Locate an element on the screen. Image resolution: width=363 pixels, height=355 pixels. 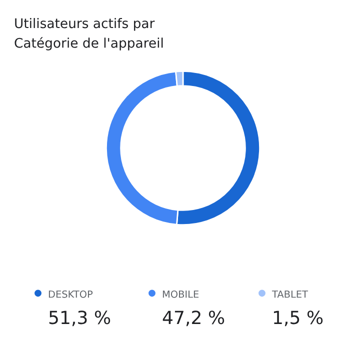
data-label: 1,5 % is located at coordinates (298, 318).